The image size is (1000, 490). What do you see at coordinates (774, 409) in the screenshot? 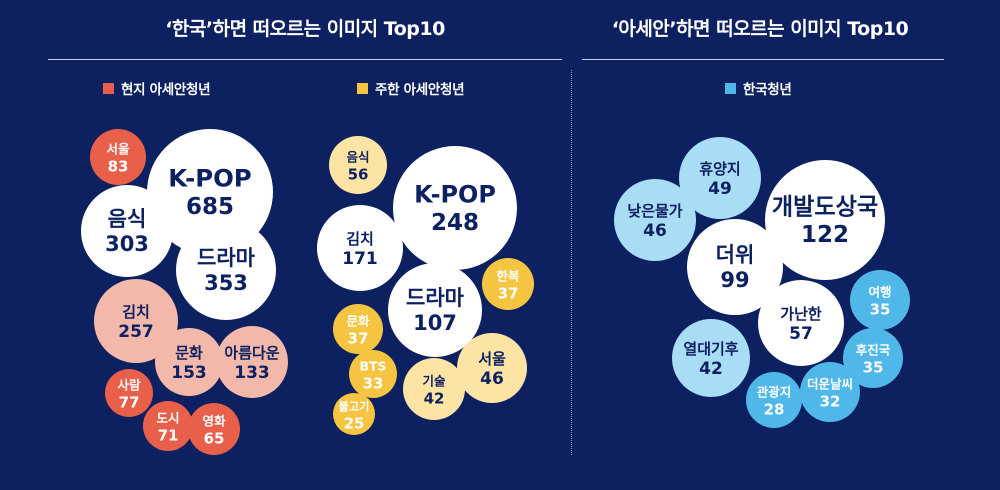
I see `bubble-value: 28` at bounding box center [774, 409].